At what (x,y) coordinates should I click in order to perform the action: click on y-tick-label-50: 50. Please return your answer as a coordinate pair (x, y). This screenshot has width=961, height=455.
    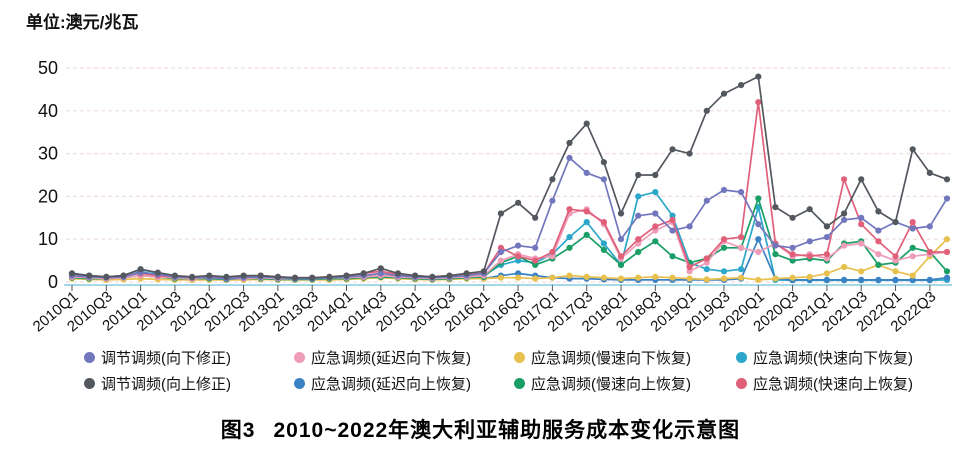
    Looking at the image, I should click on (48, 68).